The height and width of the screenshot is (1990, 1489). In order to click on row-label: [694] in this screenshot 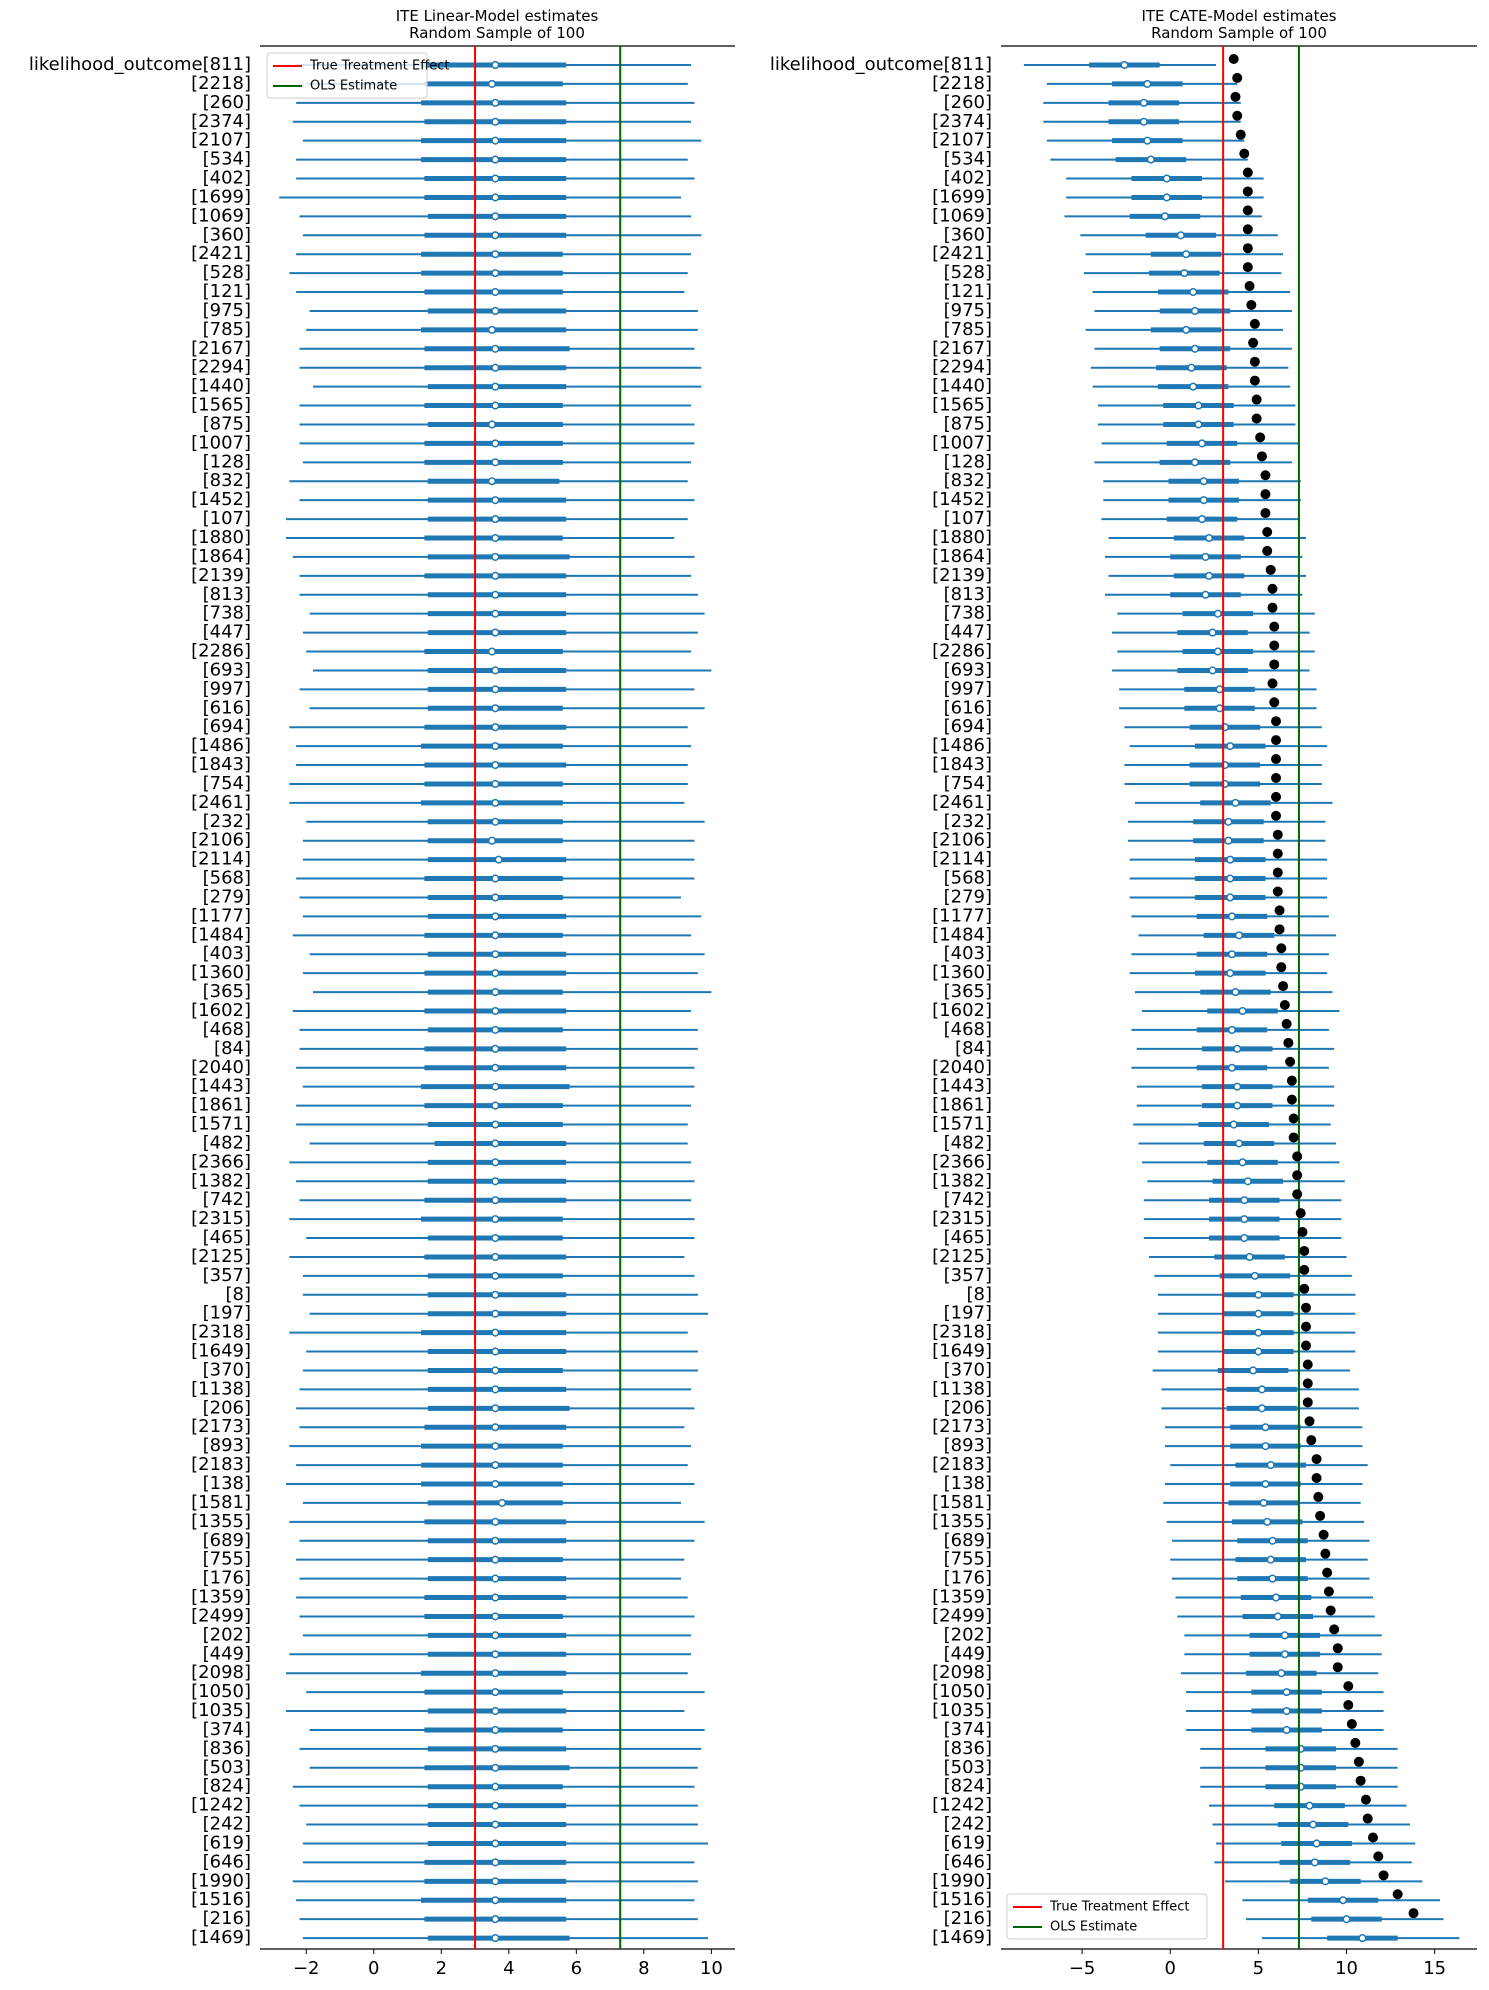, I will do `click(227, 726)`.